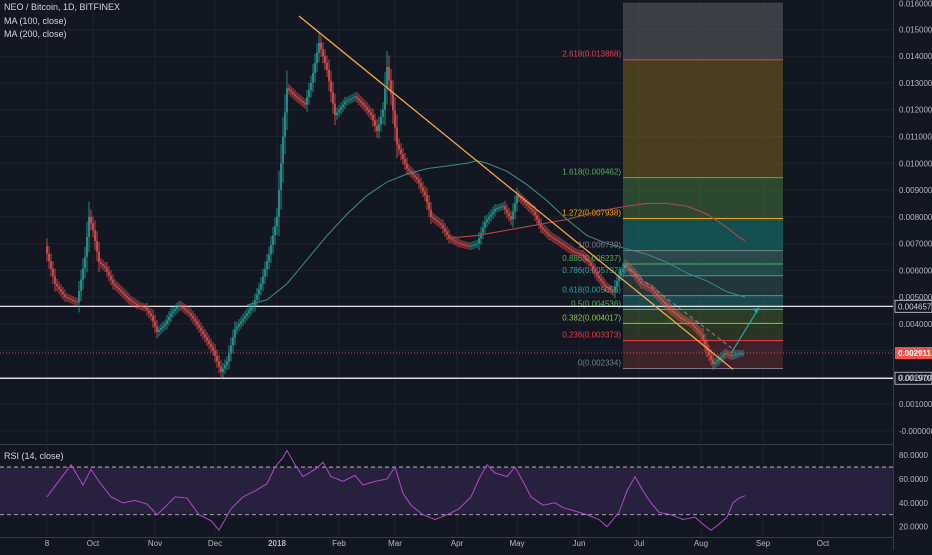 Image resolution: width=932 pixels, height=555 pixels. I want to click on date-tick-label: Apr, so click(457, 543).